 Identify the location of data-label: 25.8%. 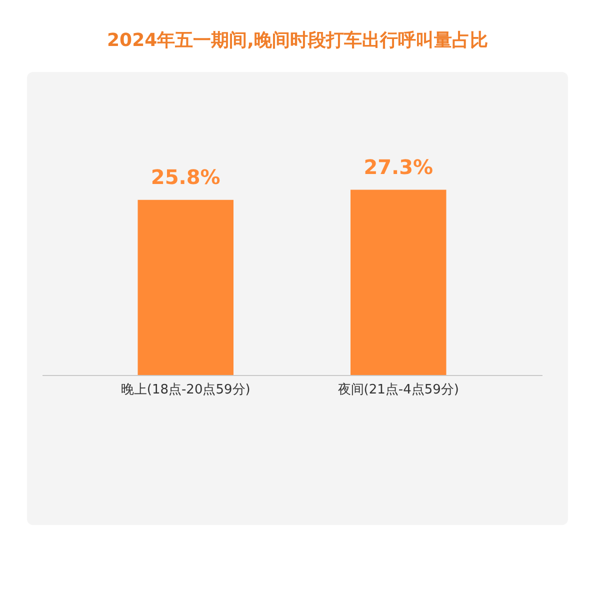
(185, 176).